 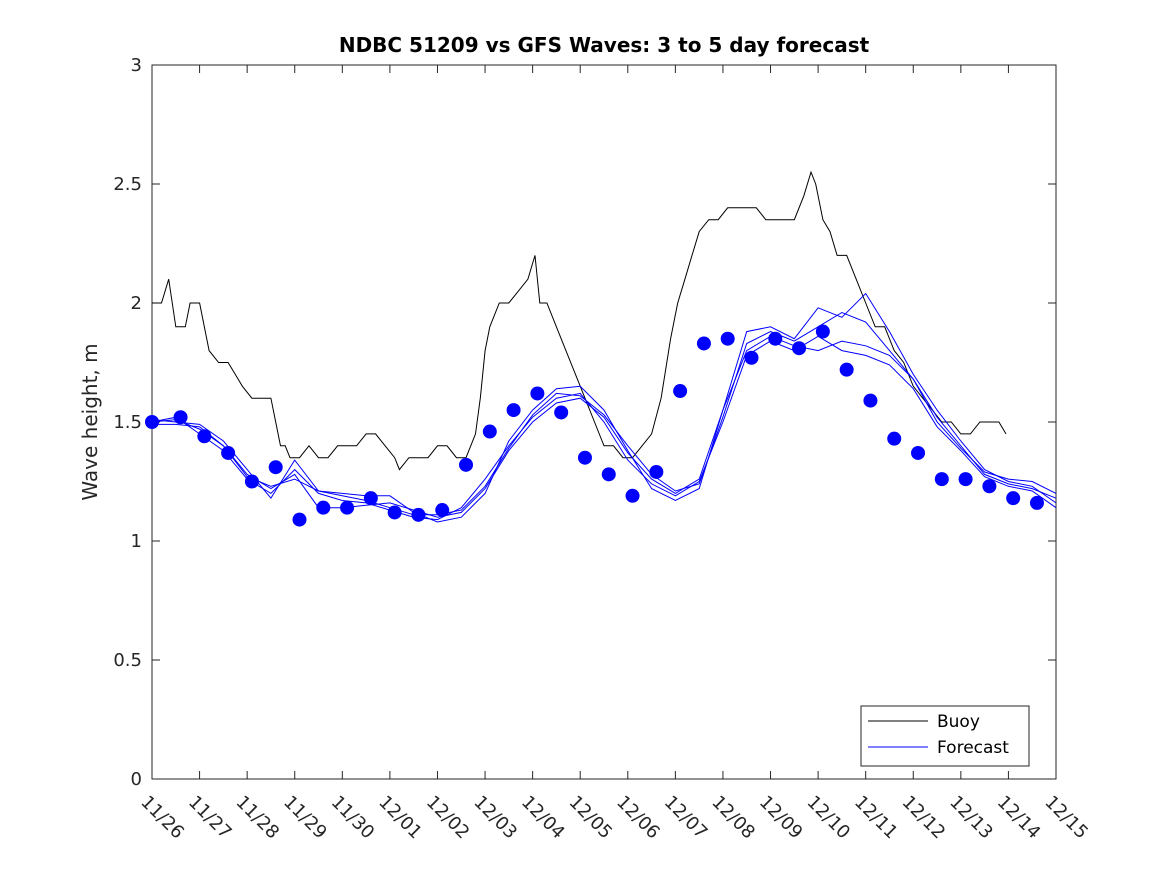 I want to click on y-tick-label: 2.5, so click(x=127, y=184).